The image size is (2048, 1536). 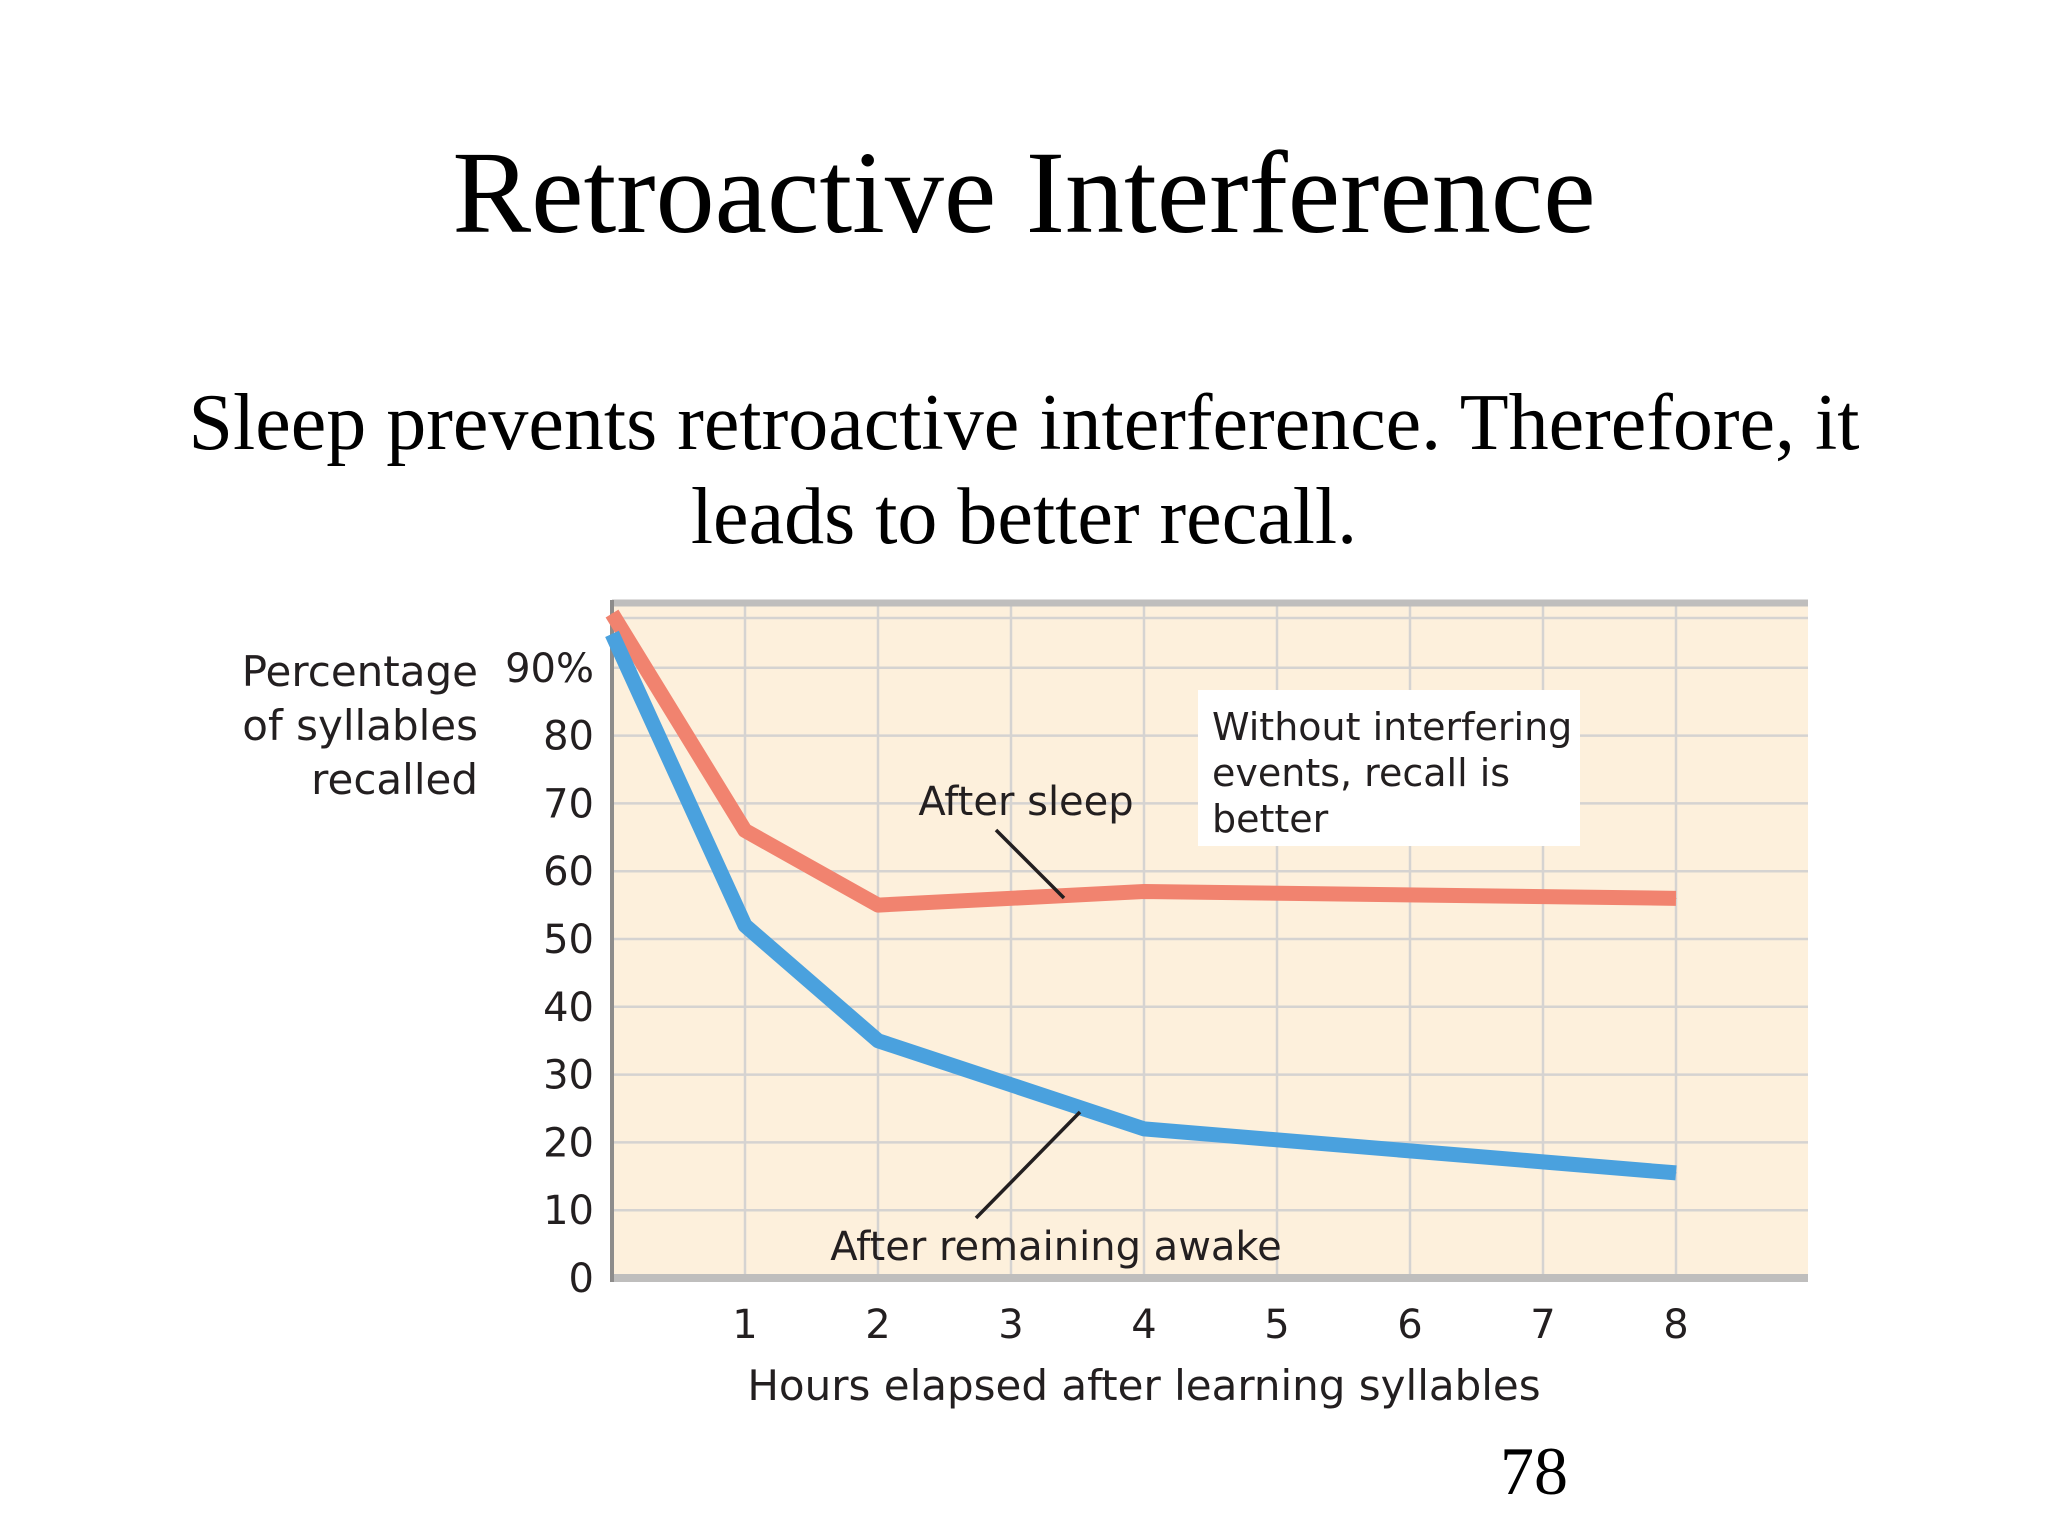 I want to click on note-text-line: better, so click(x=1270, y=819).